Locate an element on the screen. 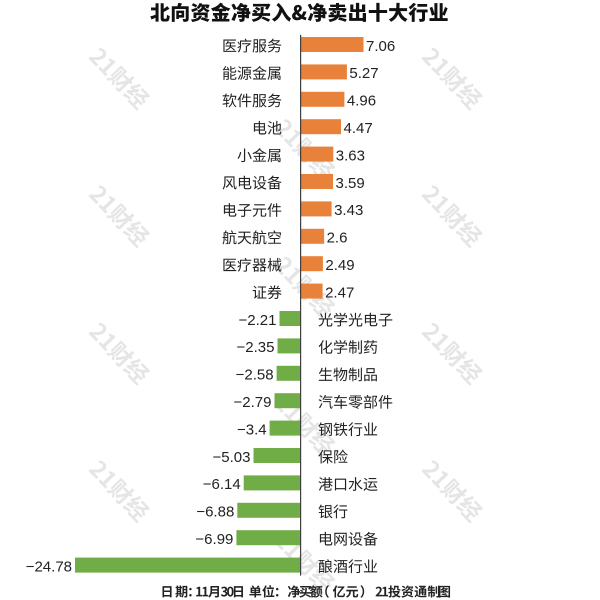 This screenshot has width=600, height=600. svg-text: 4.96 is located at coordinates (361, 101).